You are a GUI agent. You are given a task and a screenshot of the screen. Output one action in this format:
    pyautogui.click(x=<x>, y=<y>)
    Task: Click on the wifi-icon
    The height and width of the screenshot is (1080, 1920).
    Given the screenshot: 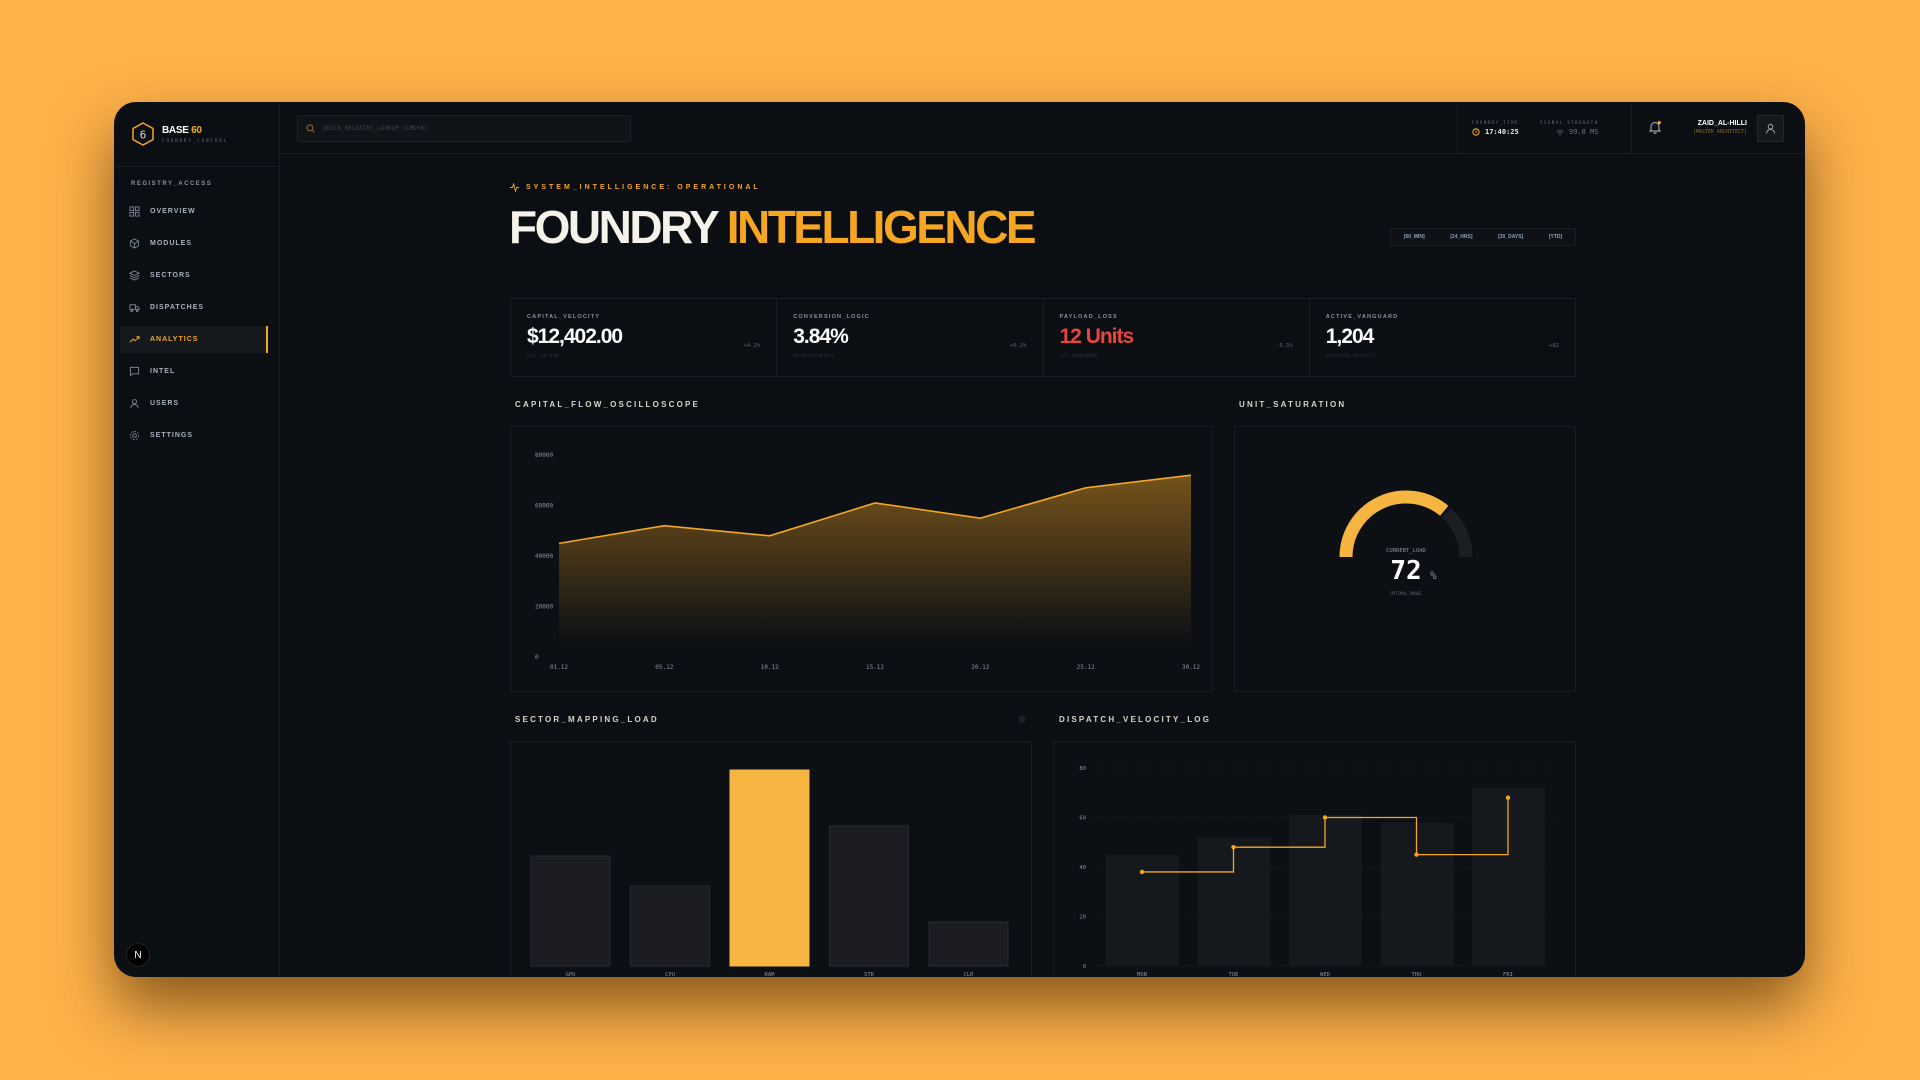 What is the action you would take?
    pyautogui.click(x=1560, y=132)
    